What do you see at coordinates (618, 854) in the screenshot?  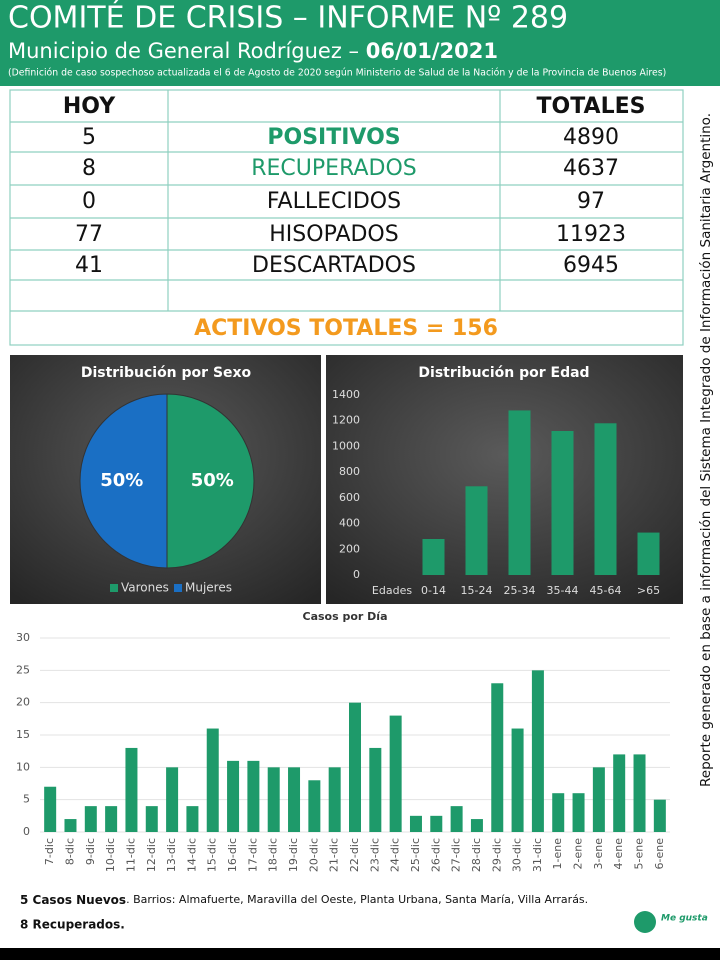 I see `x-tick-label: 4-ene` at bounding box center [618, 854].